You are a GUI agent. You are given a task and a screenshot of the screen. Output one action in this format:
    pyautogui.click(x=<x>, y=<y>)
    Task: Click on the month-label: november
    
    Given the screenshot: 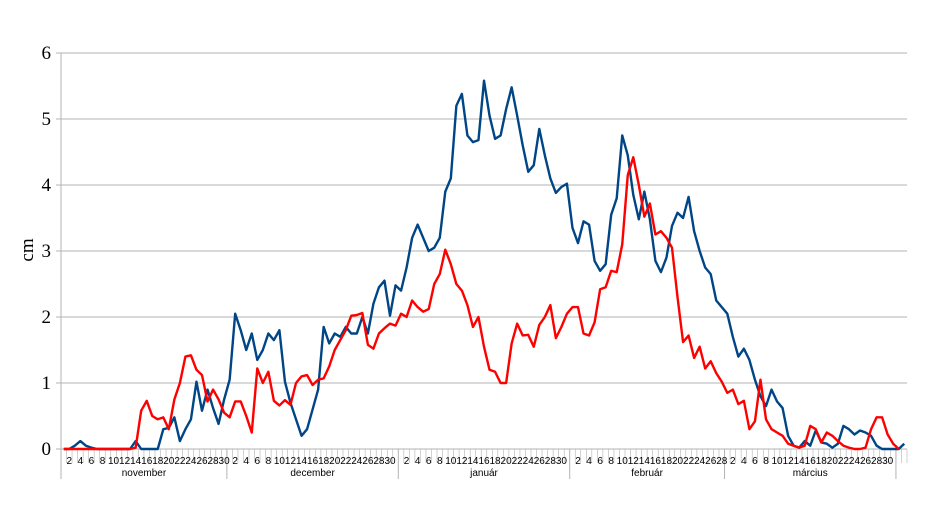 What is the action you would take?
    pyautogui.click(x=144, y=473)
    